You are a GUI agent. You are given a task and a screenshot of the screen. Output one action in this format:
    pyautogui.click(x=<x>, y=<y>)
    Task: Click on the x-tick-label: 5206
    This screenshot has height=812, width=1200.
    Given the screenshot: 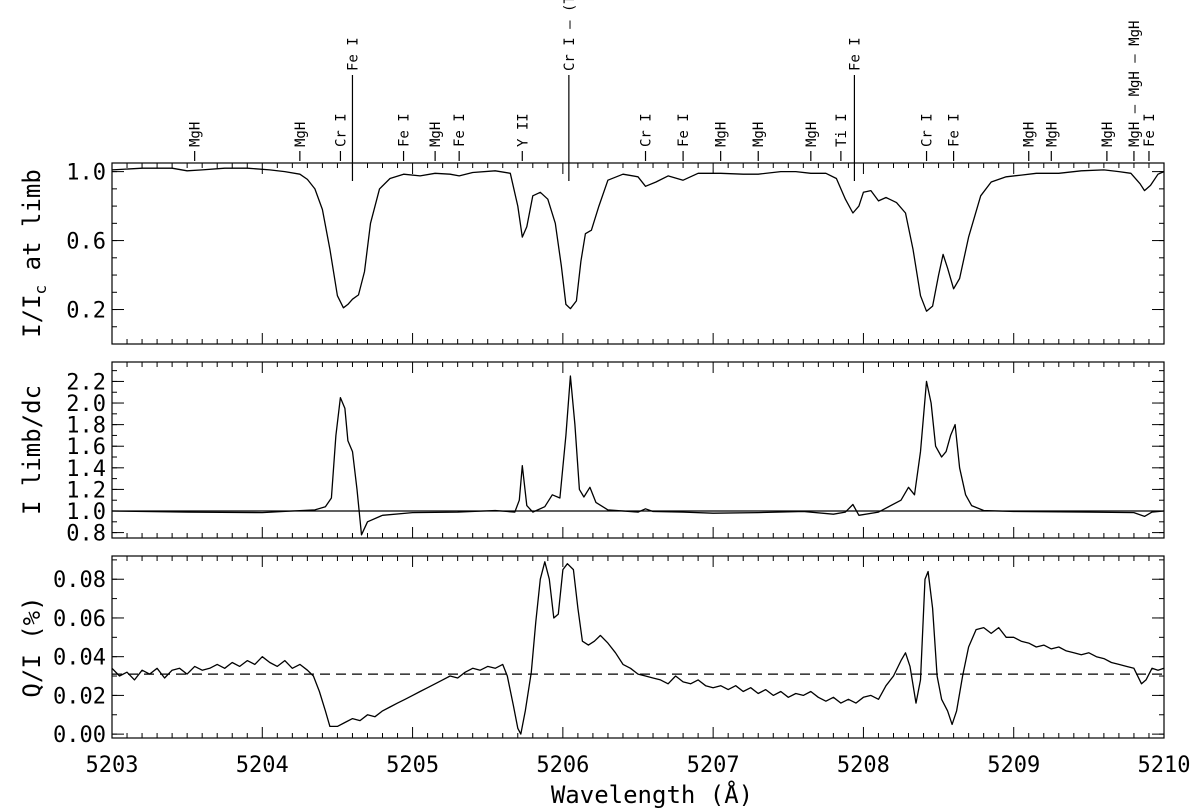 What is the action you would take?
    pyautogui.click(x=562, y=765)
    